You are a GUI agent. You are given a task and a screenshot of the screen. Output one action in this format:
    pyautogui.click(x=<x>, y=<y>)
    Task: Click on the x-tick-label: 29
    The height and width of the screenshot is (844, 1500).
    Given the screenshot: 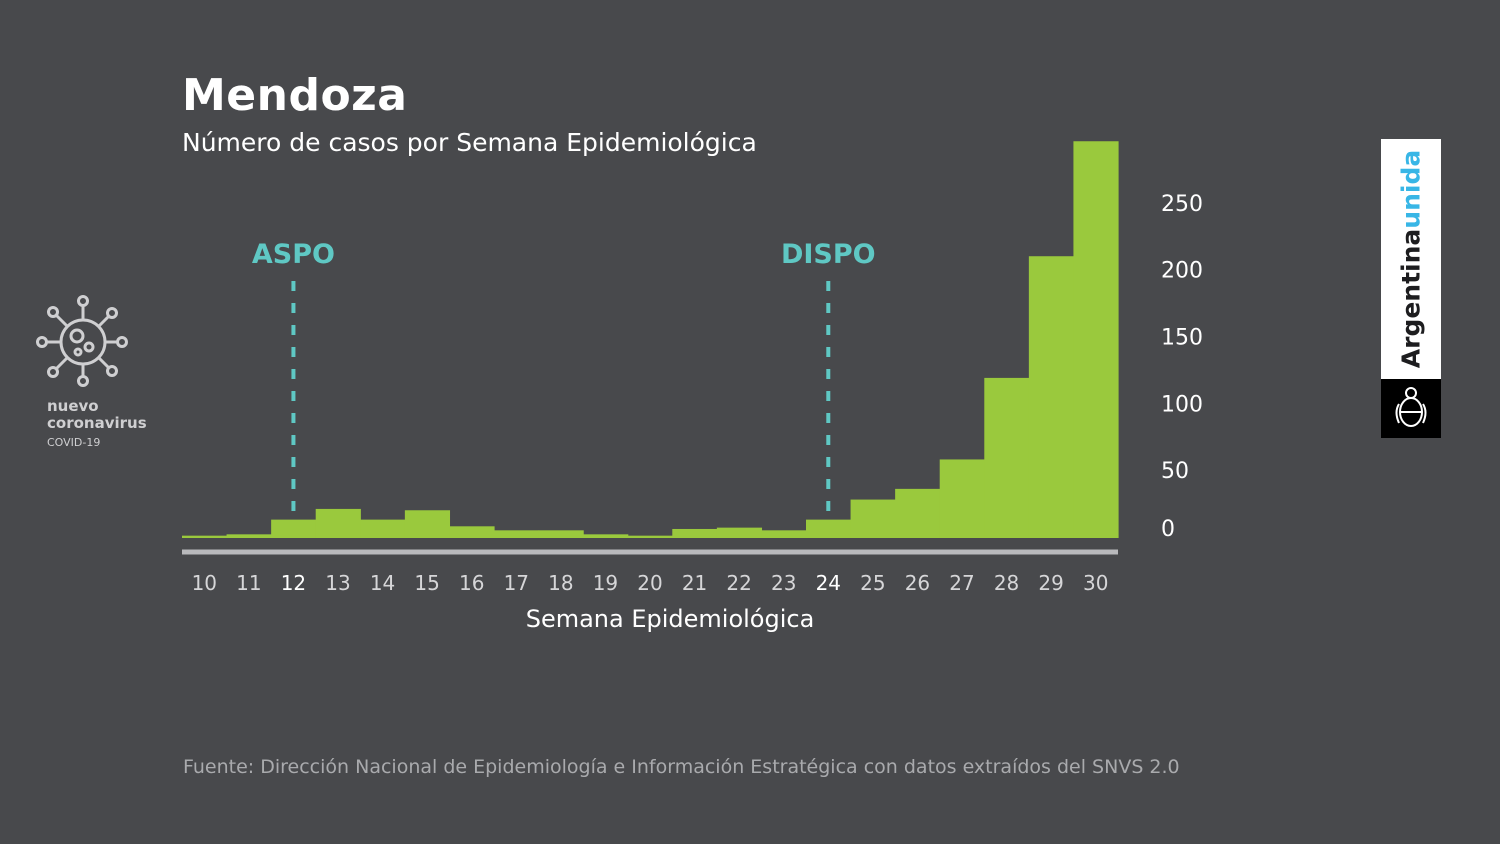 What is the action you would take?
    pyautogui.click(x=1050, y=583)
    